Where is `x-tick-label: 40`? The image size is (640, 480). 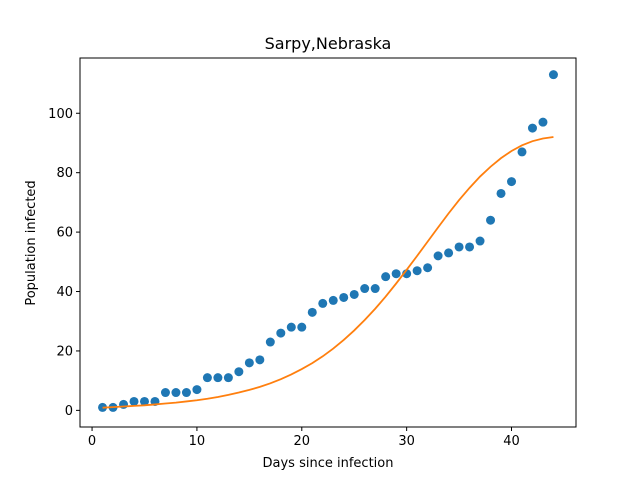
x-tick-label: 40 is located at coordinates (511, 441).